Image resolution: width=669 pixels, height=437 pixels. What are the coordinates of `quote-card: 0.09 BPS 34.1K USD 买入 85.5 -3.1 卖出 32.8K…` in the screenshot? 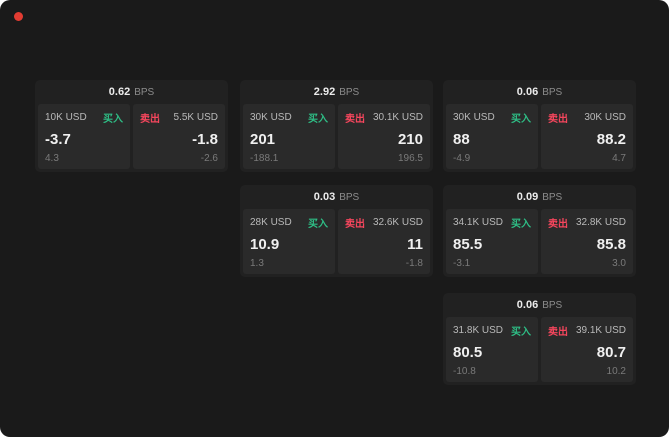 It's located at (539, 231).